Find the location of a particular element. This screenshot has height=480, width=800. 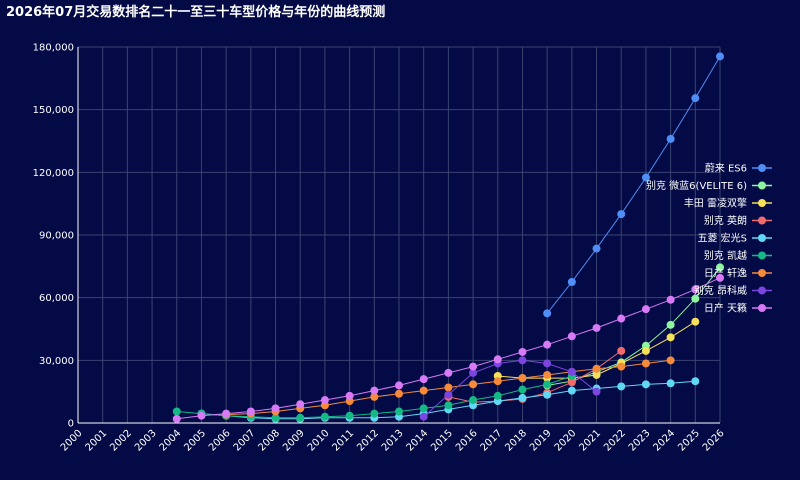

y-tick-label: 60,000 is located at coordinates (56, 298).